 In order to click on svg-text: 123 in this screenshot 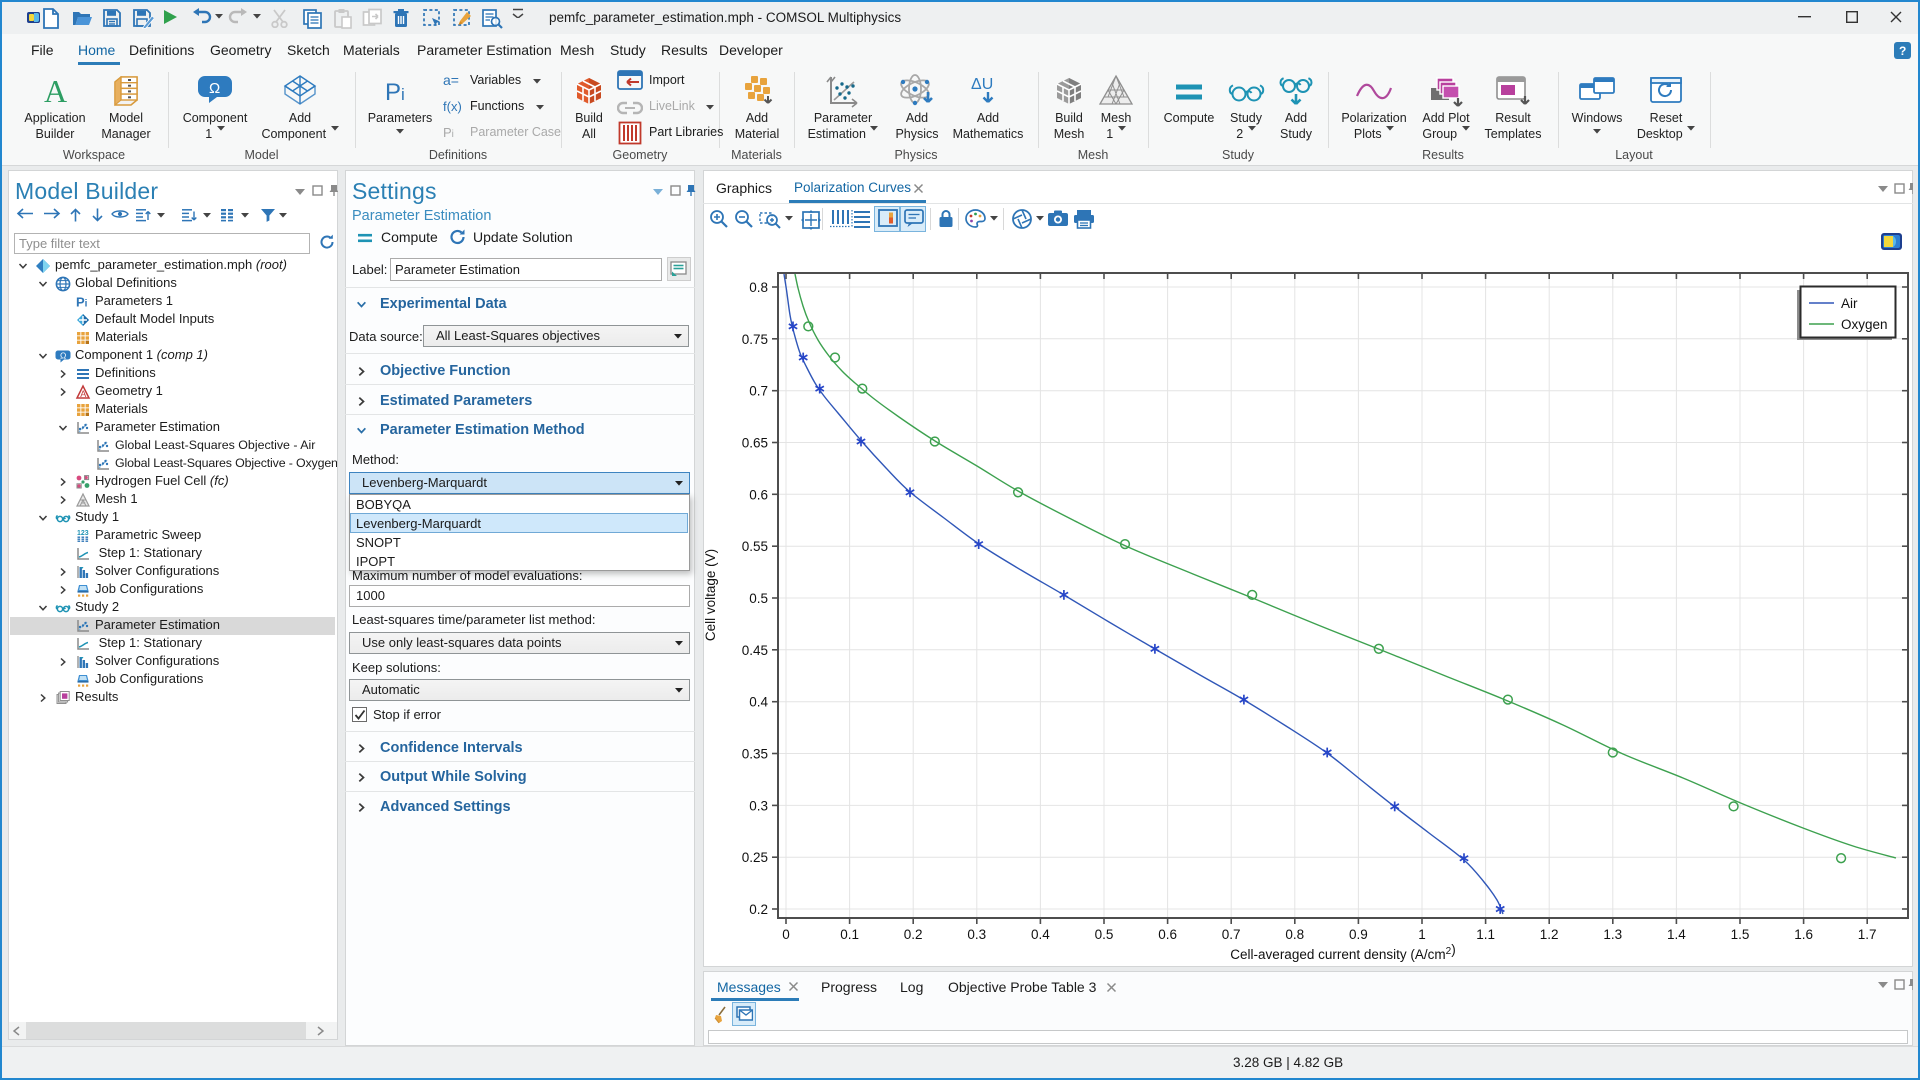, I will do `click(83, 533)`.